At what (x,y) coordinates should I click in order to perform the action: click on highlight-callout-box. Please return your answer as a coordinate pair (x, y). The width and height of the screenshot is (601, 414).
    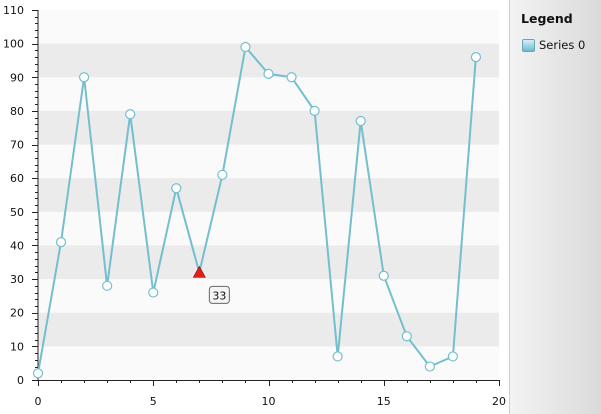
    Looking at the image, I should click on (219, 294).